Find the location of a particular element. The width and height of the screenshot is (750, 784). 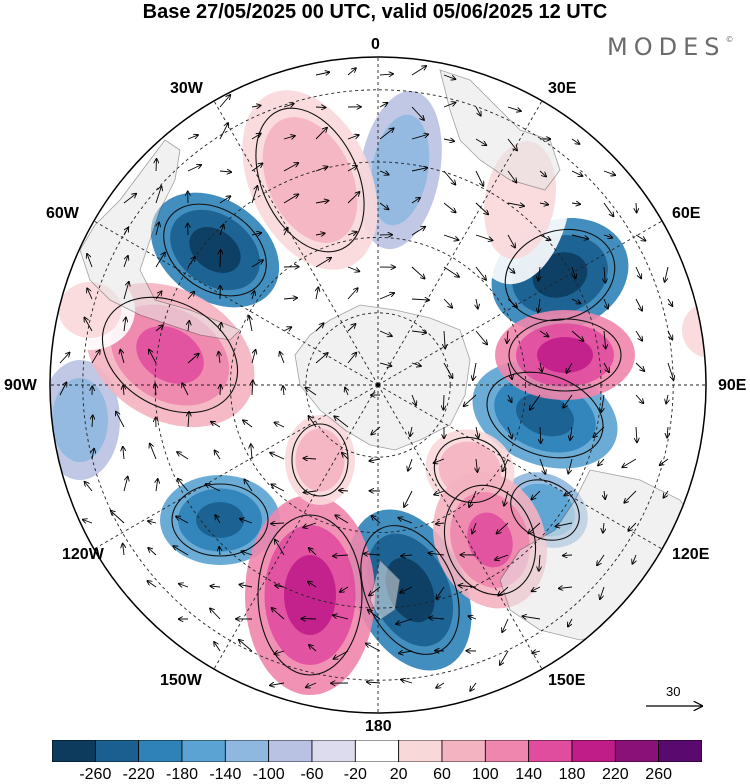

longitude-label-120e: 120E is located at coordinates (690, 555).